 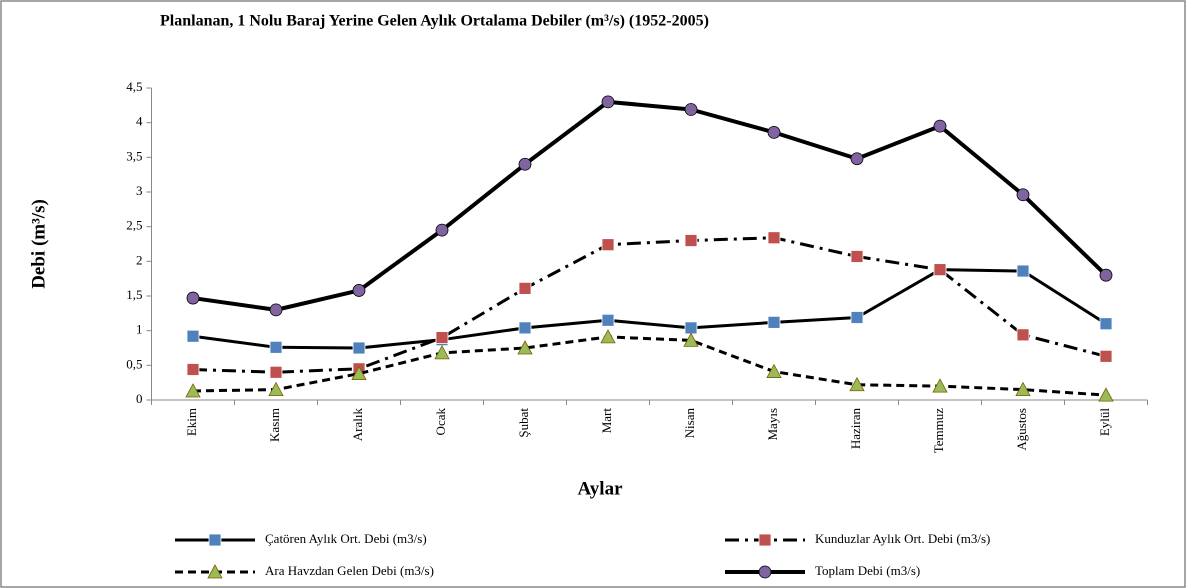 What do you see at coordinates (346, 538) in the screenshot?
I see `legend-label: Çatören Aylık Ort. Debi (m3/s)` at bounding box center [346, 538].